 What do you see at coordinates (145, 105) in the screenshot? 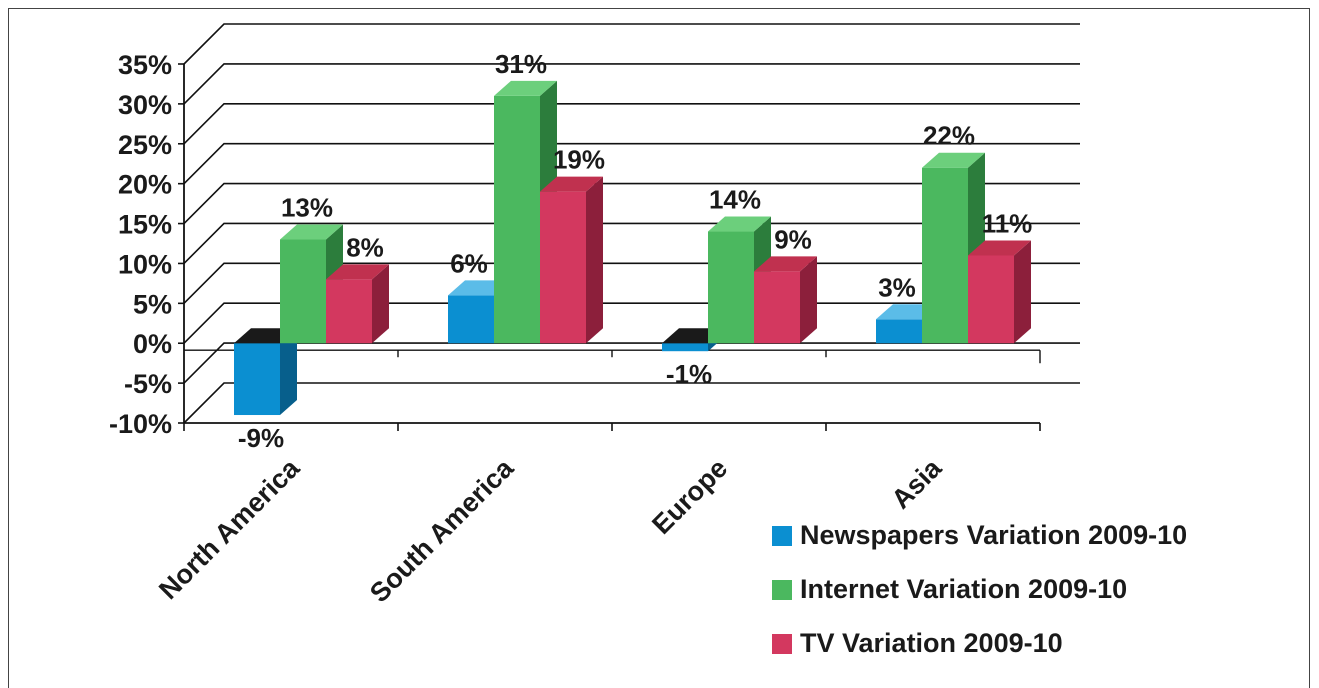
I see `y-tick-label: 30%` at bounding box center [145, 105].